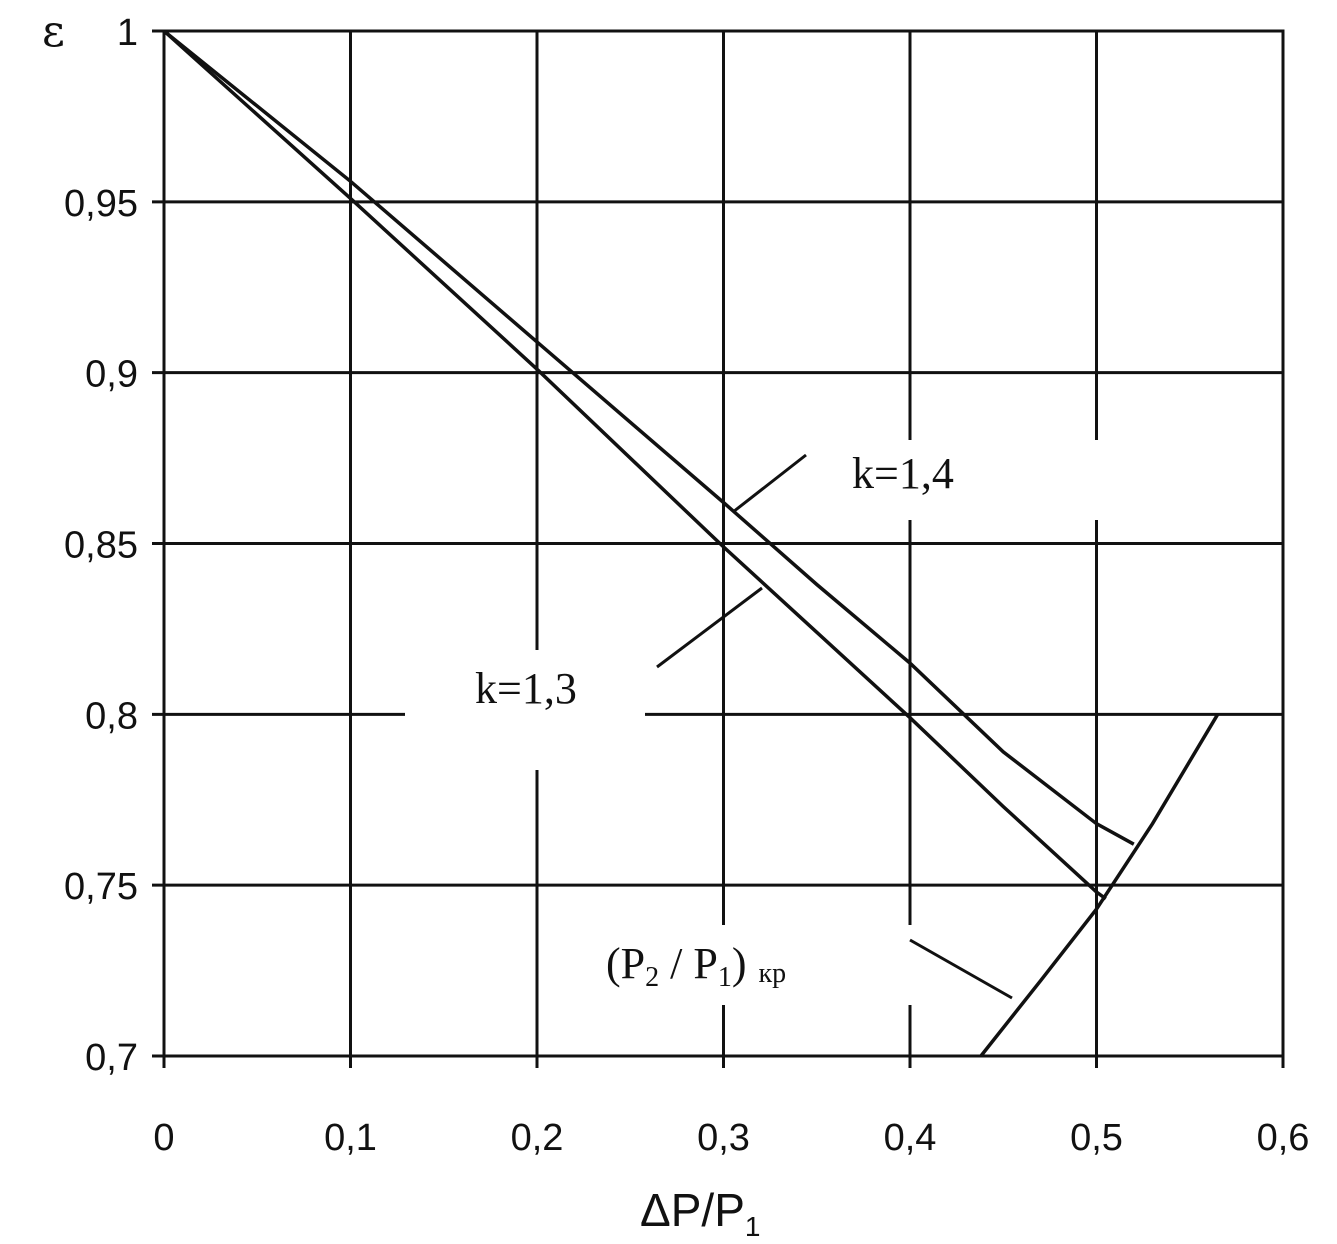 The height and width of the screenshot is (1244, 1337). What do you see at coordinates (163, 1138) in the screenshot?
I see `x-tick-label: 0` at bounding box center [163, 1138].